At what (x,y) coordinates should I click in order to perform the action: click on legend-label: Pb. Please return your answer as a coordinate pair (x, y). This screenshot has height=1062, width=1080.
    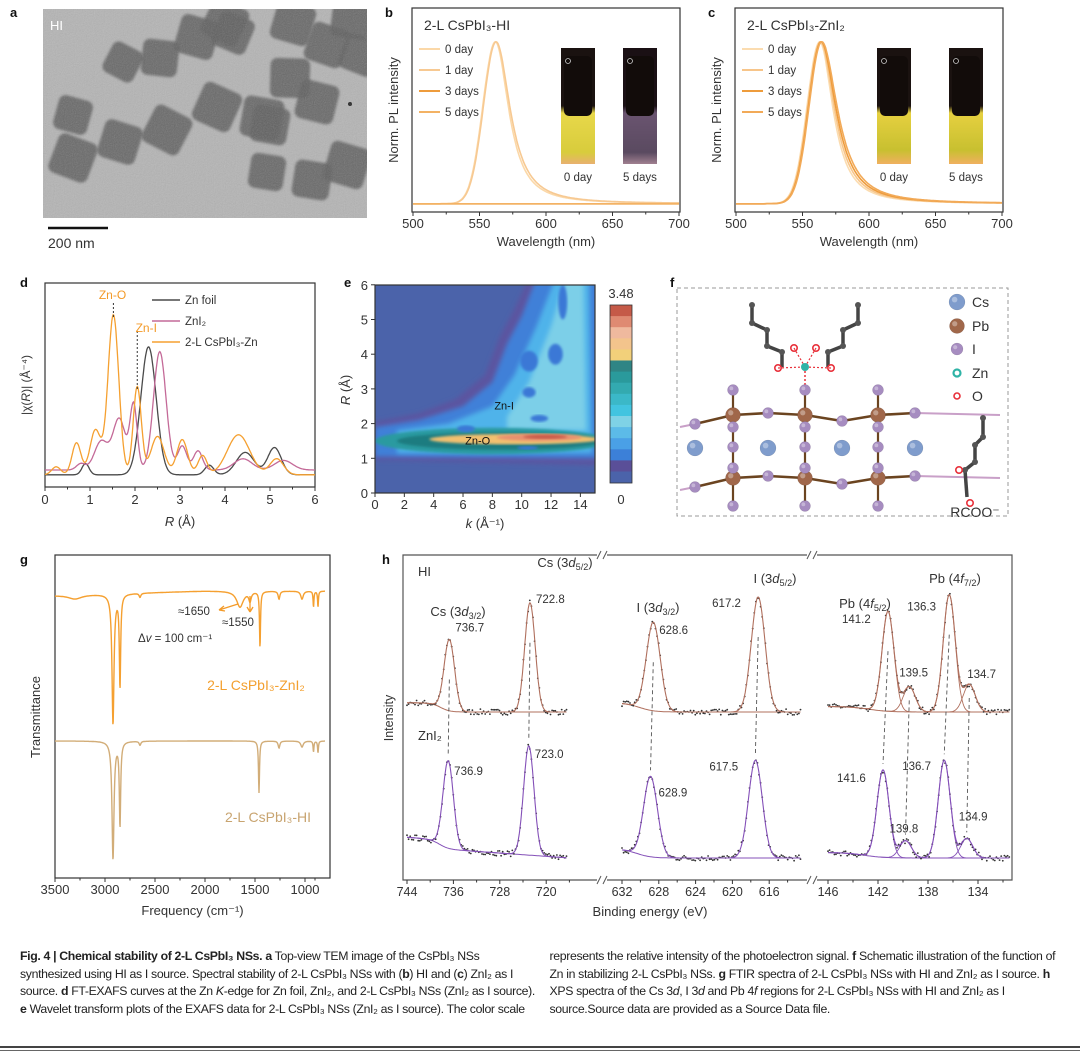
    Looking at the image, I should click on (980, 326).